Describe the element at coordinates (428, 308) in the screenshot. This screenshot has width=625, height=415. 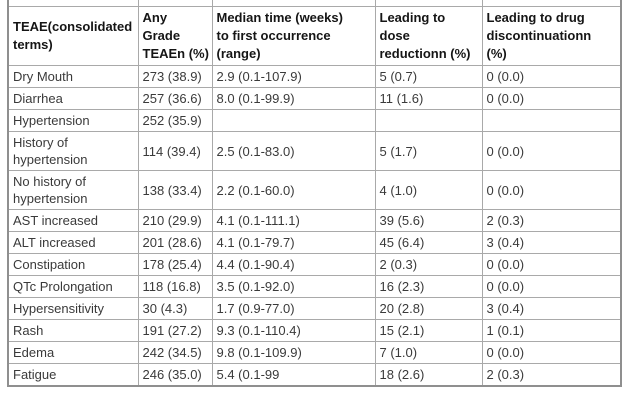
I see `cell-dose-reduction: 20 (2.8)` at that location.